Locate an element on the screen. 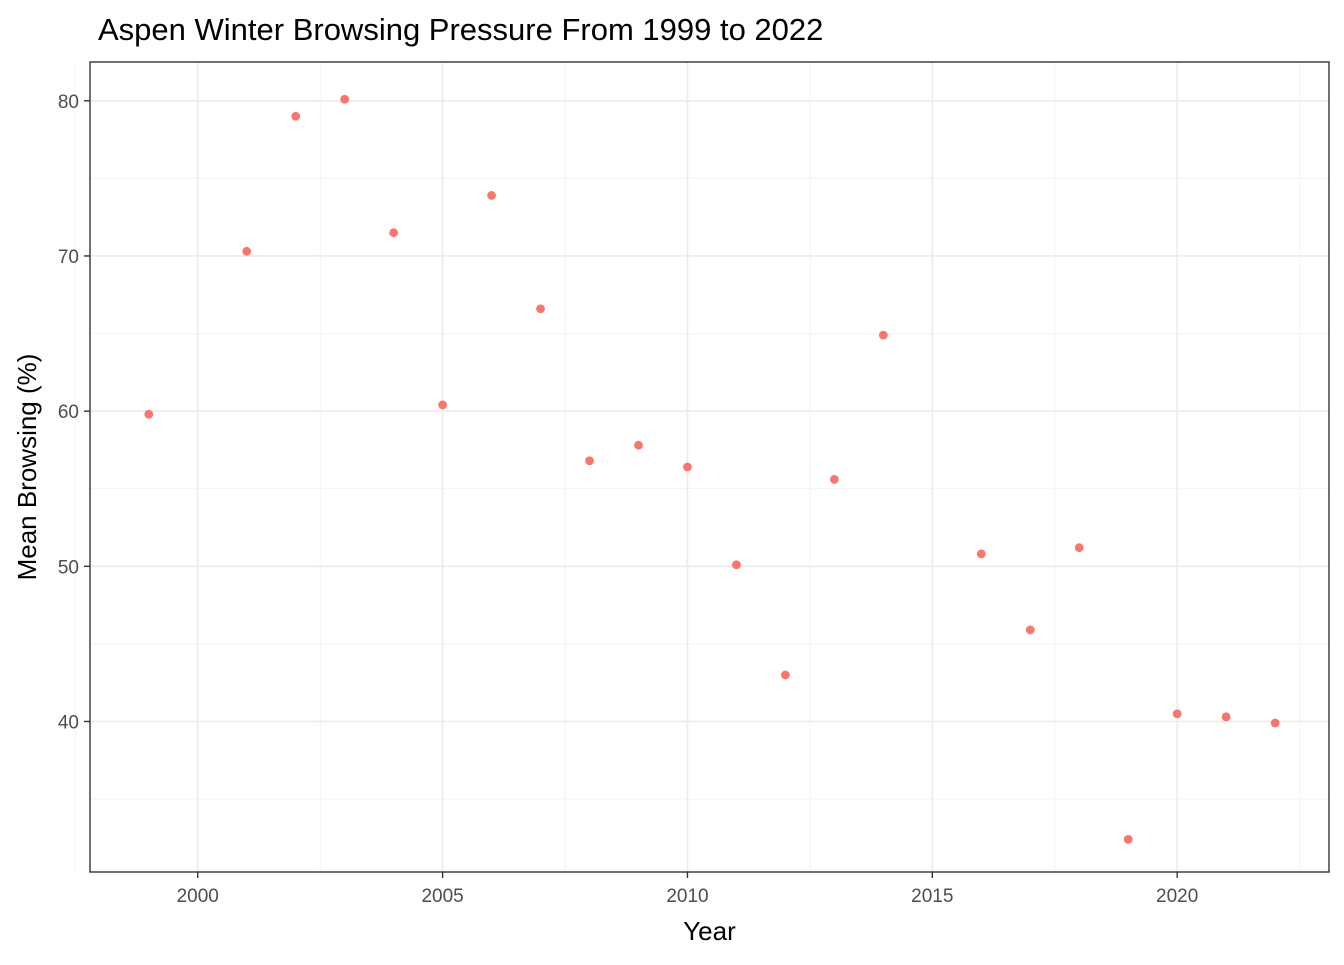 Image resolution: width=1344 pixels, height=965 pixels. y-tick-label: 40 is located at coordinates (68, 722).